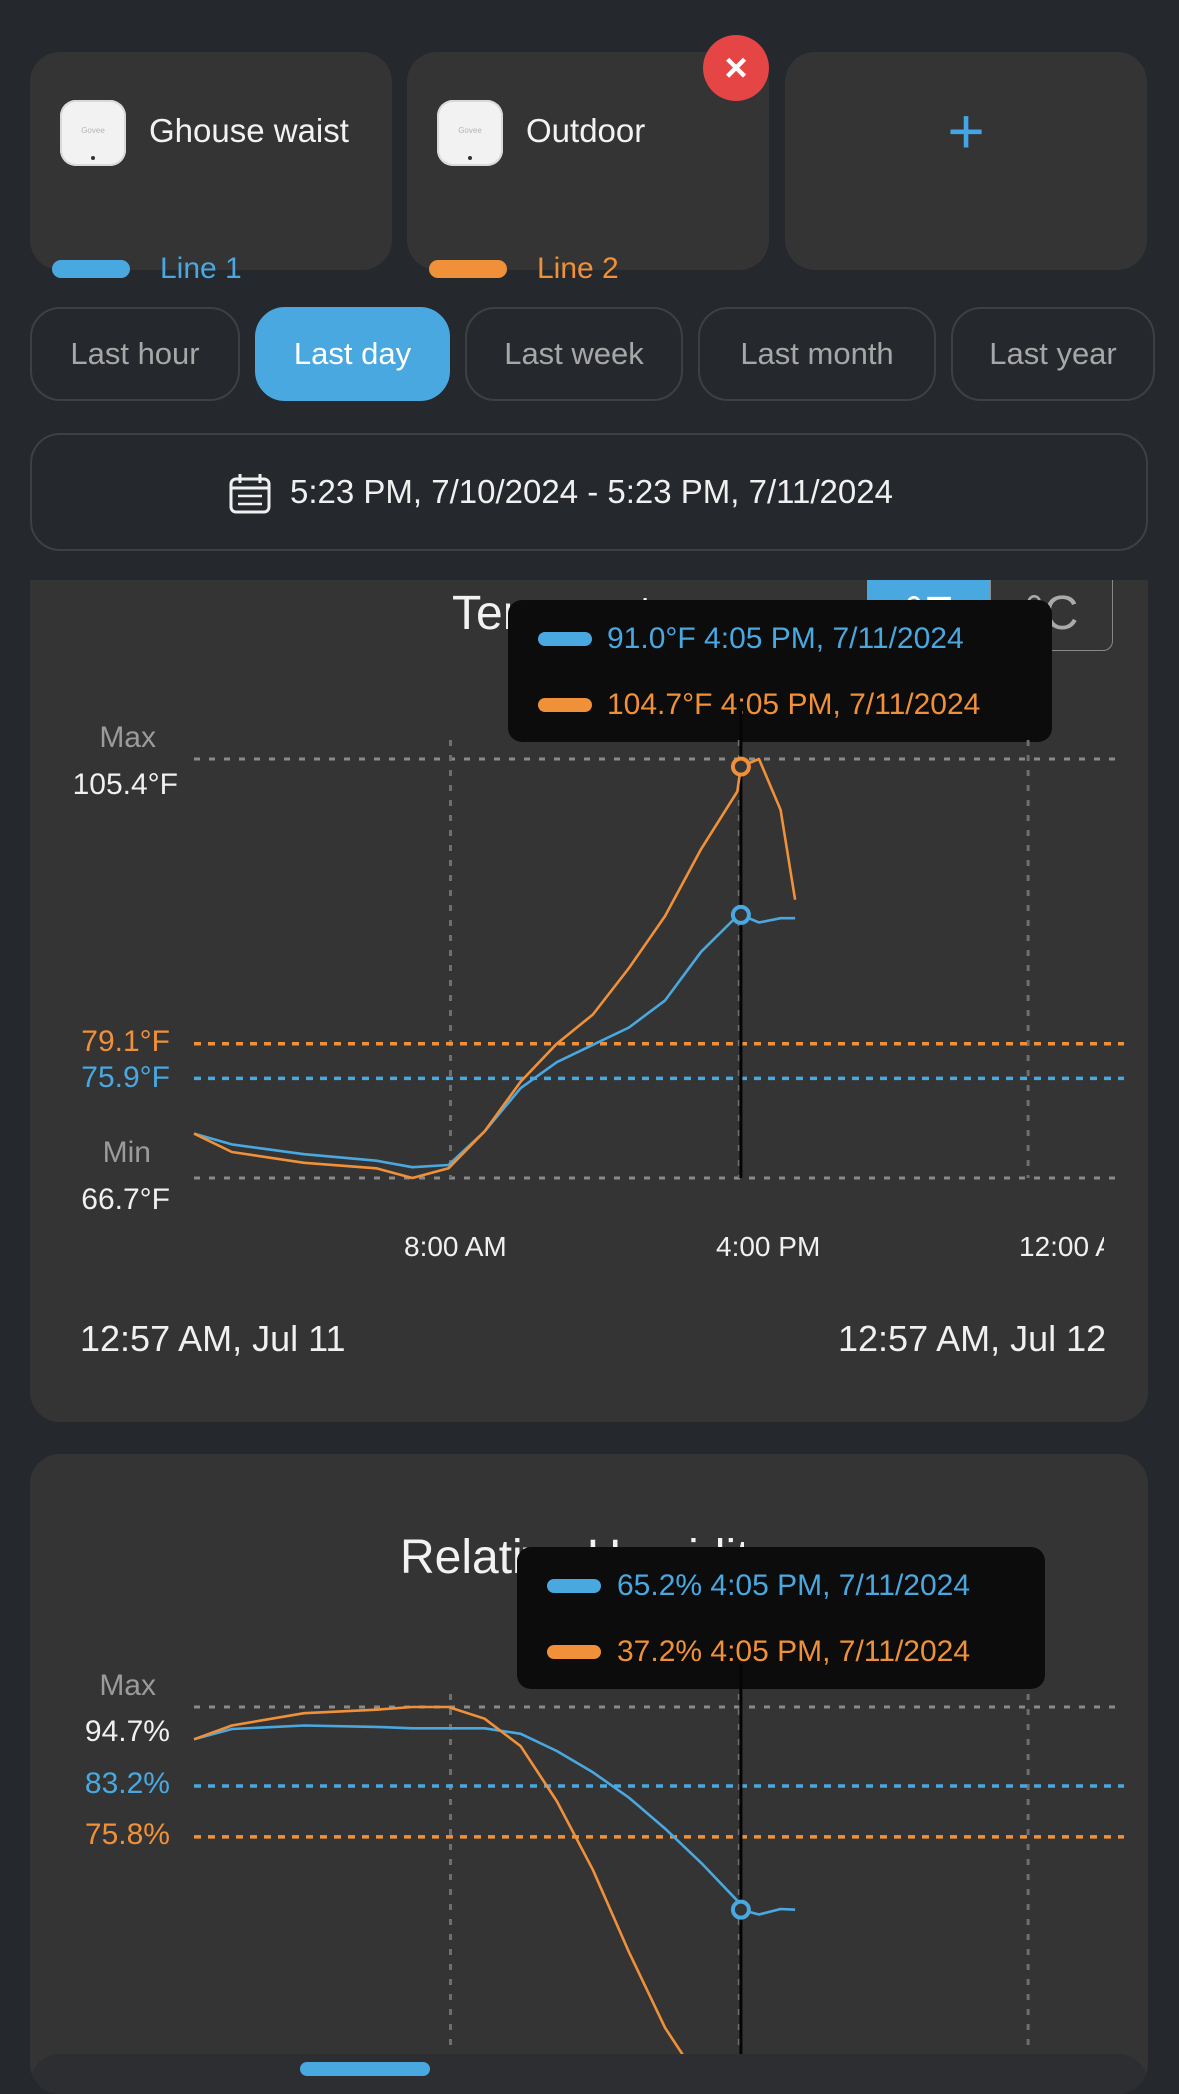 The width and height of the screenshot is (1179, 2094). What do you see at coordinates (100, 1042) in the screenshot?
I see `avg-orange-value: 79.1°F` at bounding box center [100, 1042].